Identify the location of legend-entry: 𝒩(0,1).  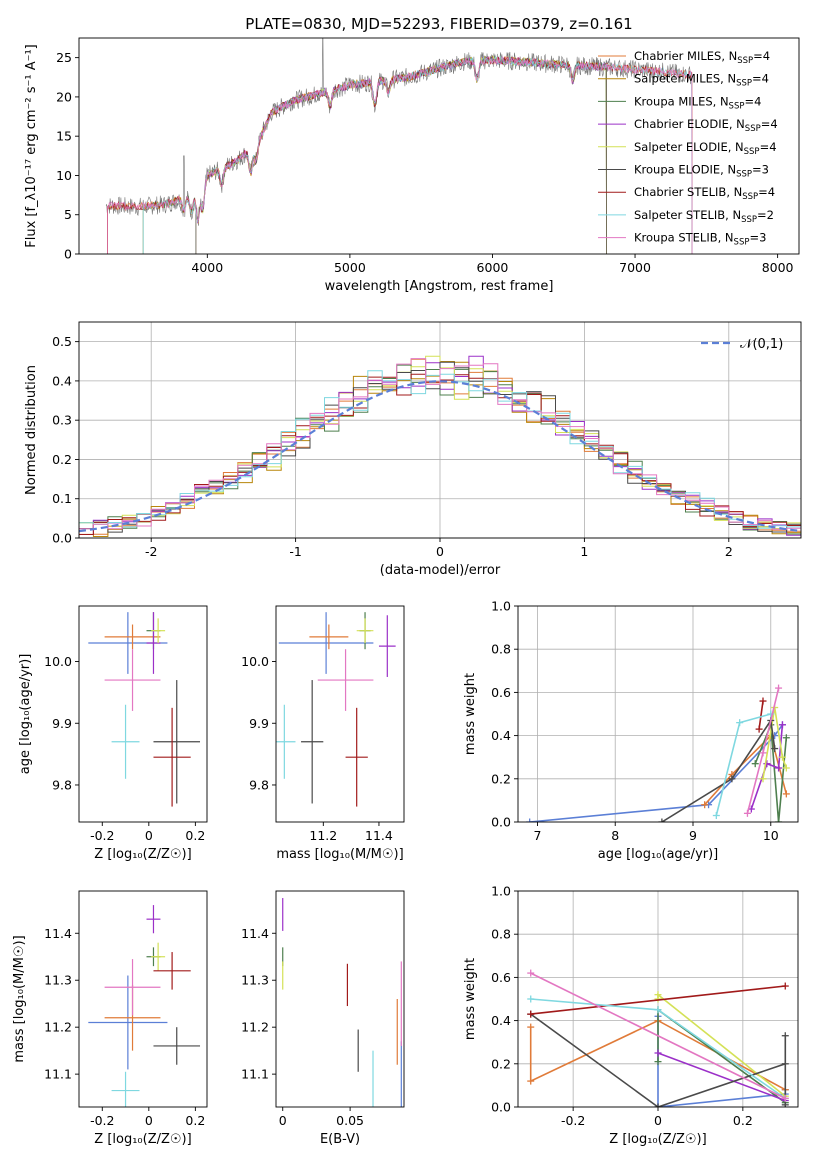
(761, 344).